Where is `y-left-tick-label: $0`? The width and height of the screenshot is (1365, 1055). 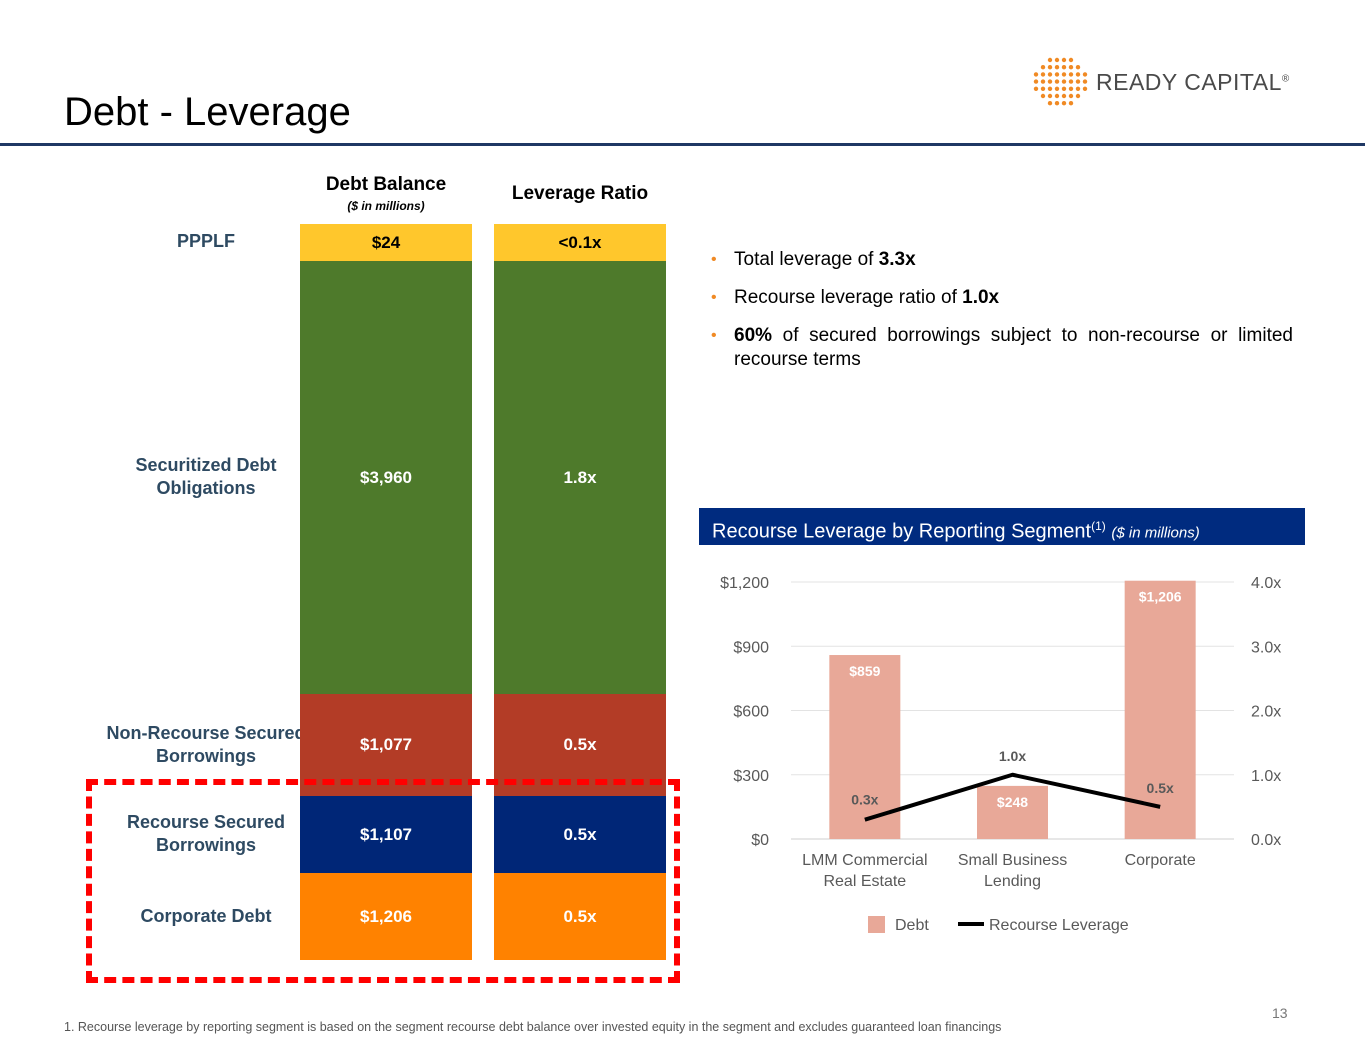 y-left-tick-label: $0 is located at coordinates (760, 840).